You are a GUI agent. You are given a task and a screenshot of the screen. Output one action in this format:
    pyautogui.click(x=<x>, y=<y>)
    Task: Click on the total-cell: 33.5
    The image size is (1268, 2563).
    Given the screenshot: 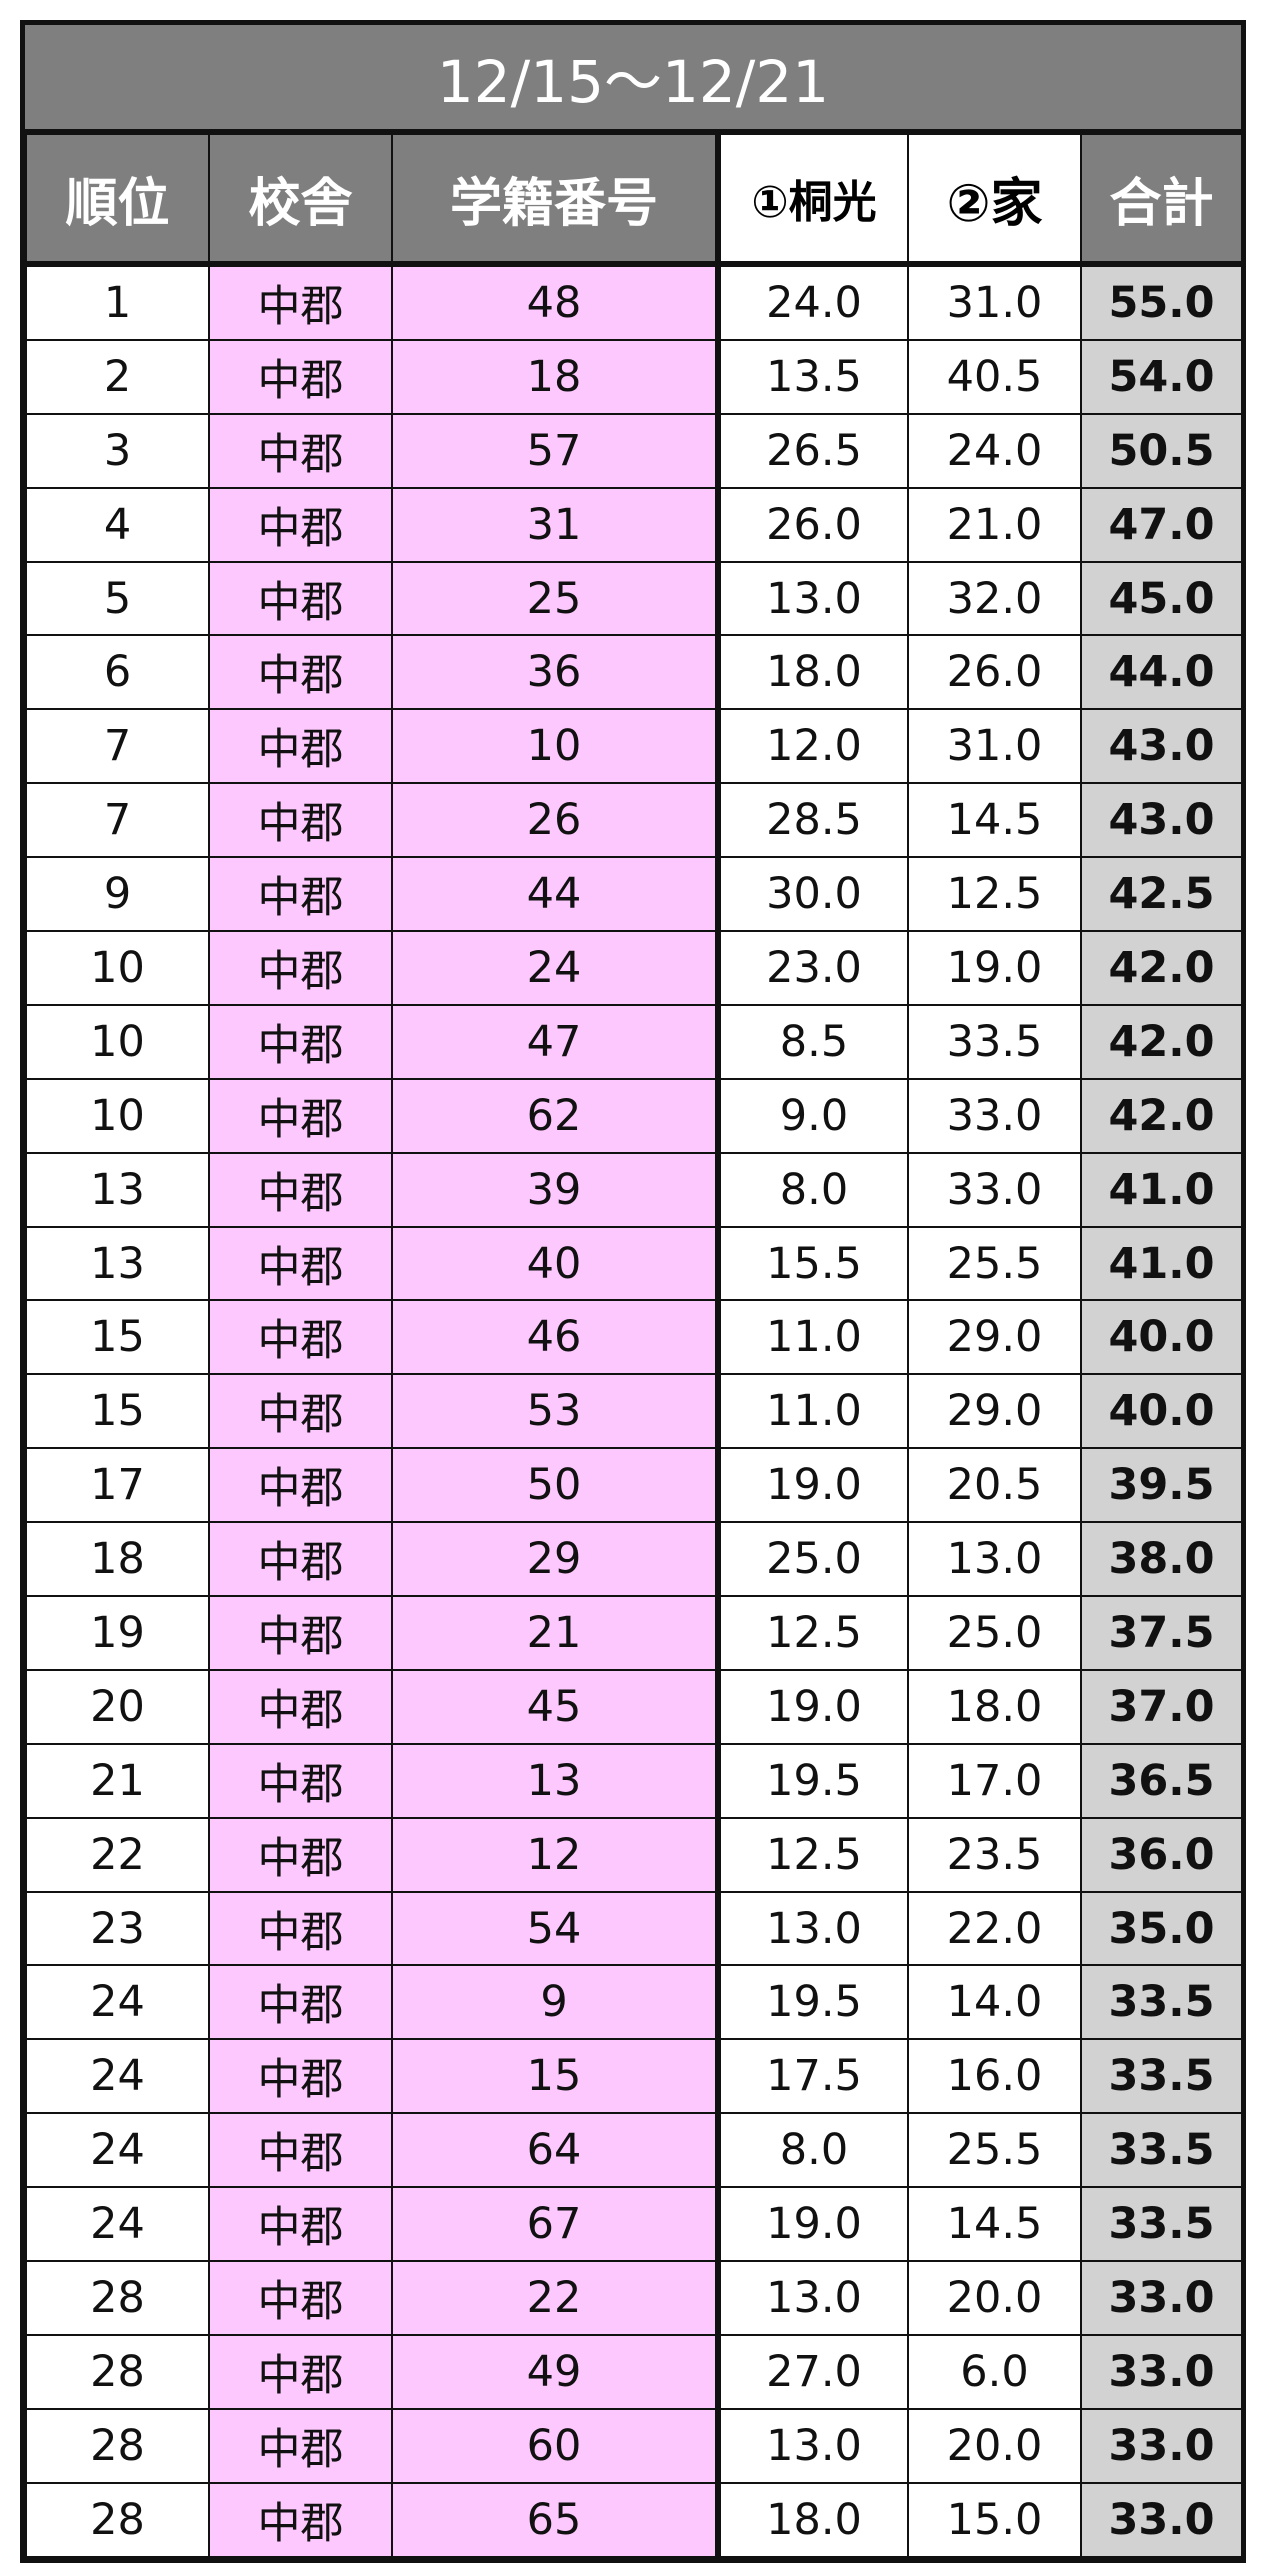 What is the action you would take?
    pyautogui.click(x=1161, y=2076)
    